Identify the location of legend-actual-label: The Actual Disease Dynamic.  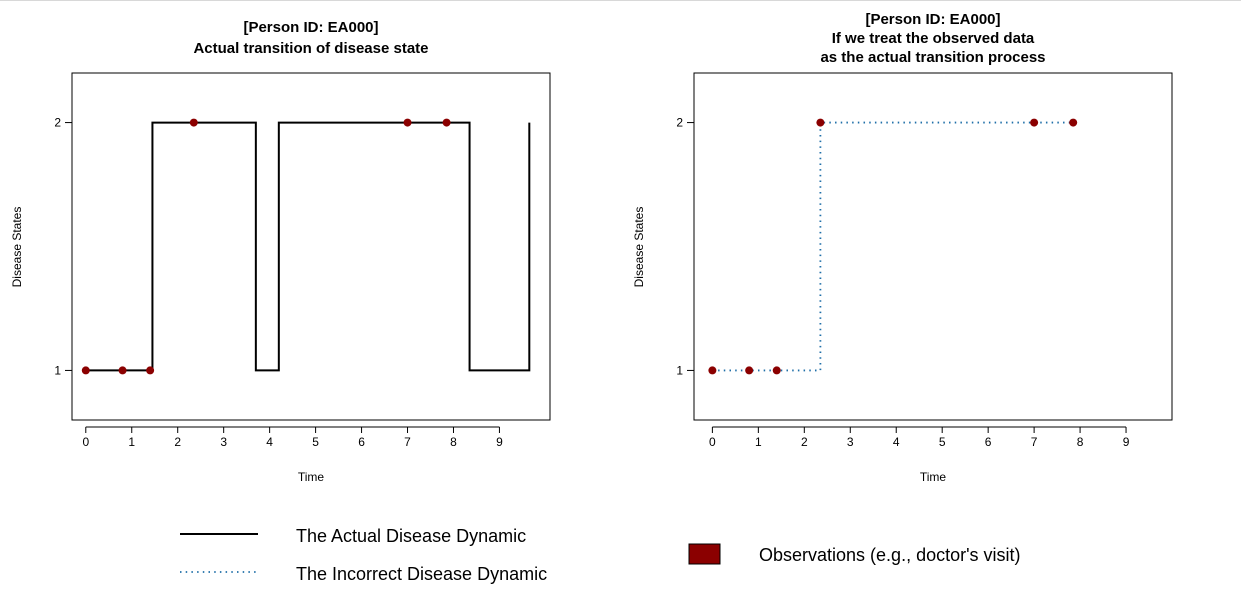
(411, 536).